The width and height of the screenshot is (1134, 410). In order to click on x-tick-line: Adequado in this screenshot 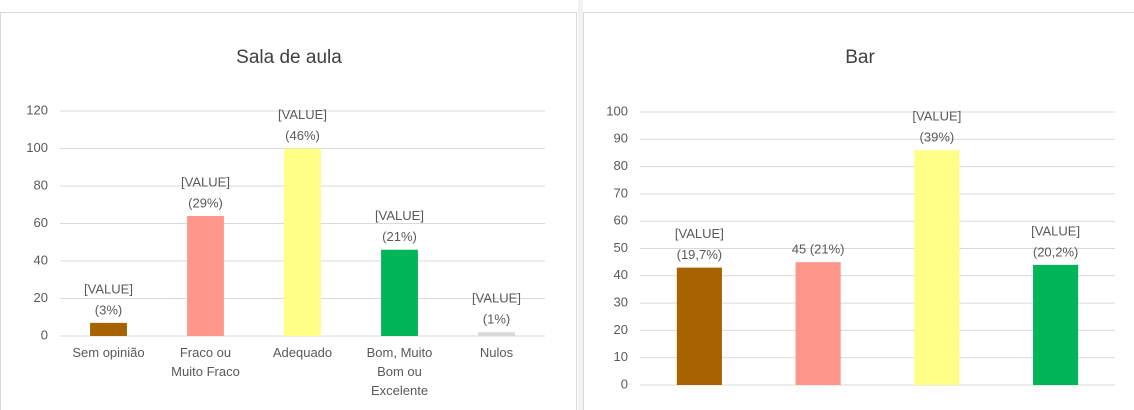, I will do `click(302, 352)`.